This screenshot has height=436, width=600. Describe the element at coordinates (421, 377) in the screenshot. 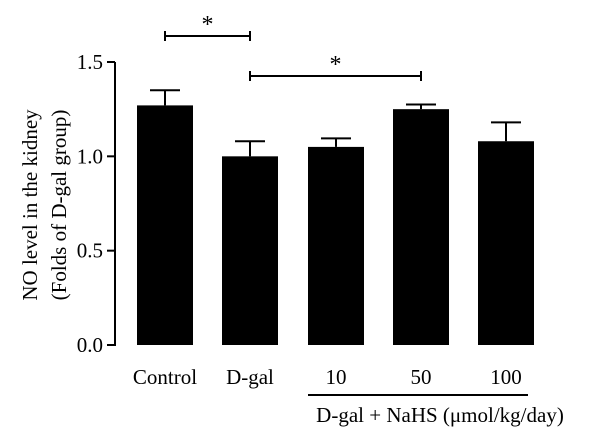

I see `x-tick-label: 50` at that location.